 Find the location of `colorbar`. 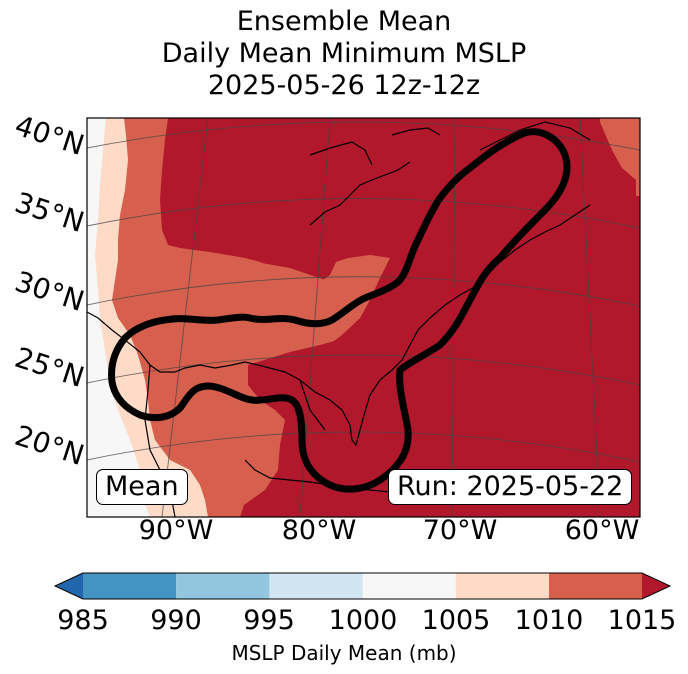

colorbar is located at coordinates (362, 586).